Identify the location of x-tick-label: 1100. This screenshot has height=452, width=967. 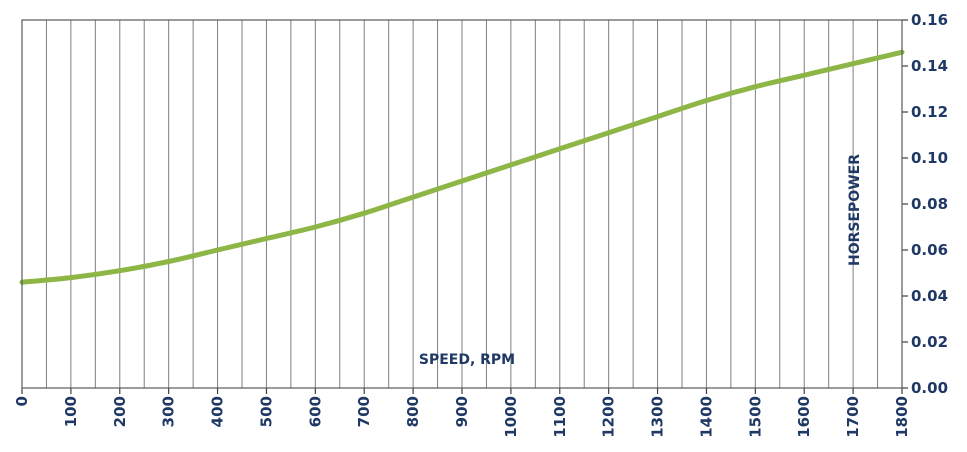
(560, 417).